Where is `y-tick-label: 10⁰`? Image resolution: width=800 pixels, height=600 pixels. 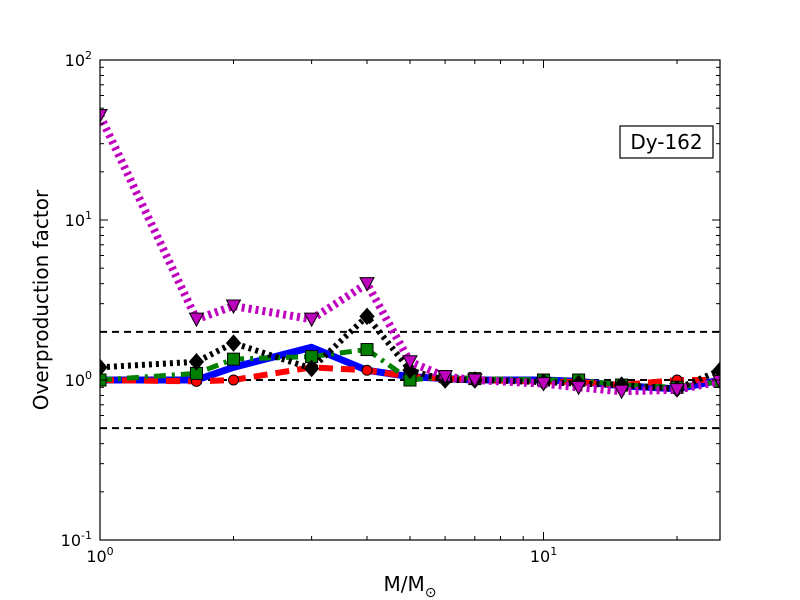 y-tick-label: 10⁰ is located at coordinates (78, 379).